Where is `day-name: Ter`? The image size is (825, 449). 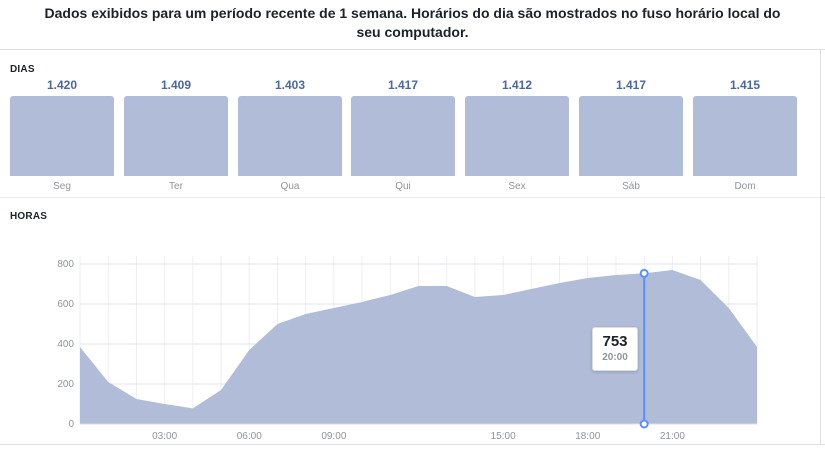
day-name: Ter is located at coordinates (176, 186).